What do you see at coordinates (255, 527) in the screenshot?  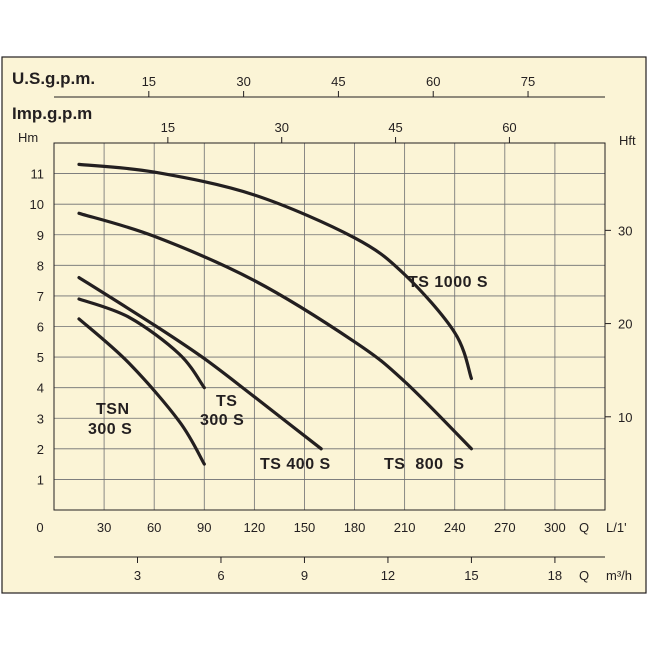 I see `x-tick-label: 120` at bounding box center [255, 527].